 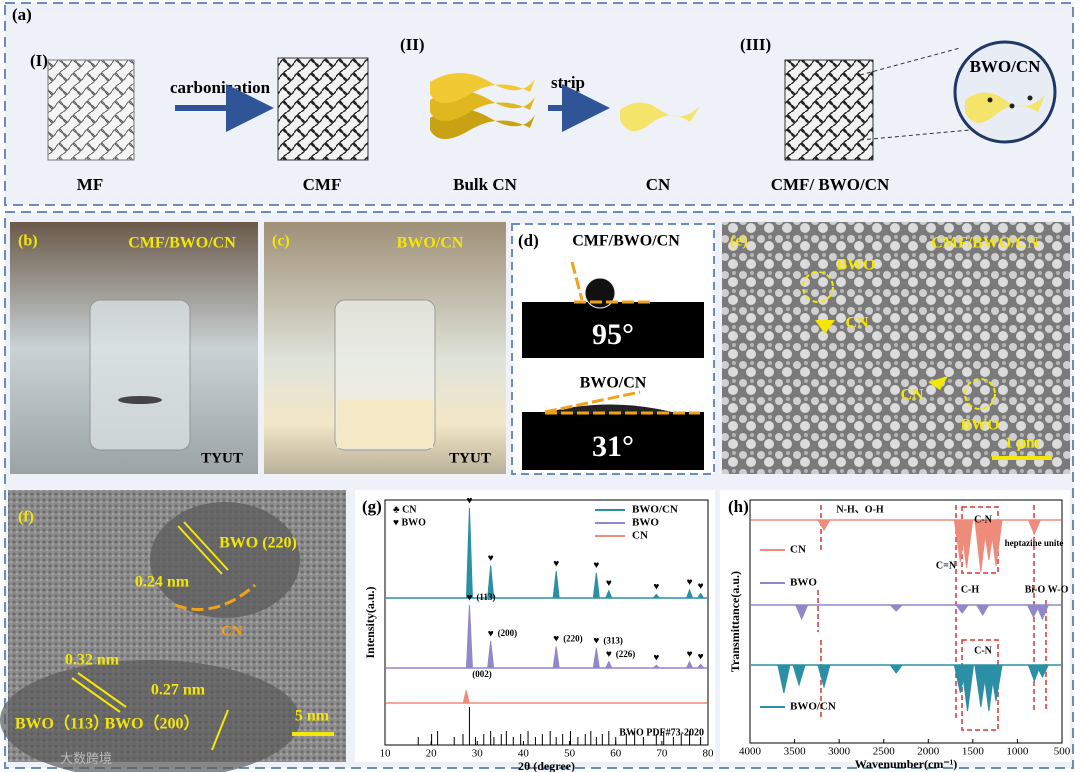 What do you see at coordinates (1005, 107) in the screenshot?
I see `inset-sheet` at bounding box center [1005, 107].